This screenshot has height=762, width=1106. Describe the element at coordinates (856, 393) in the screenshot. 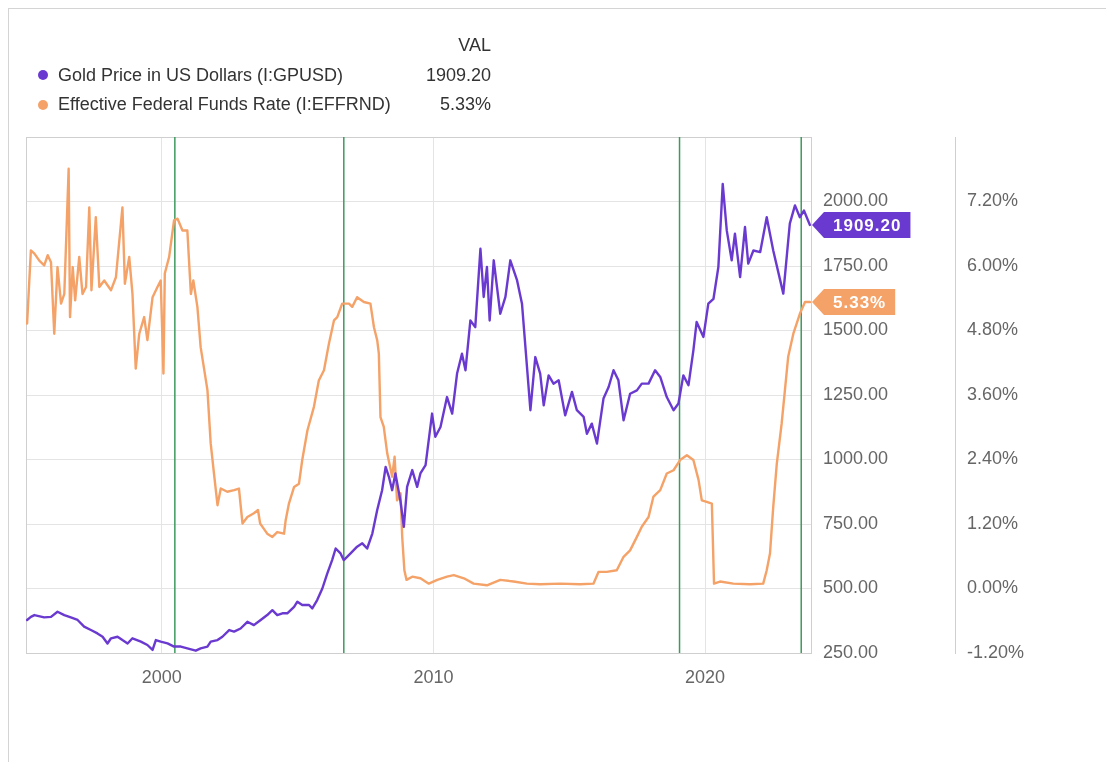

I see `y-tick-label: 1250.00` at that location.